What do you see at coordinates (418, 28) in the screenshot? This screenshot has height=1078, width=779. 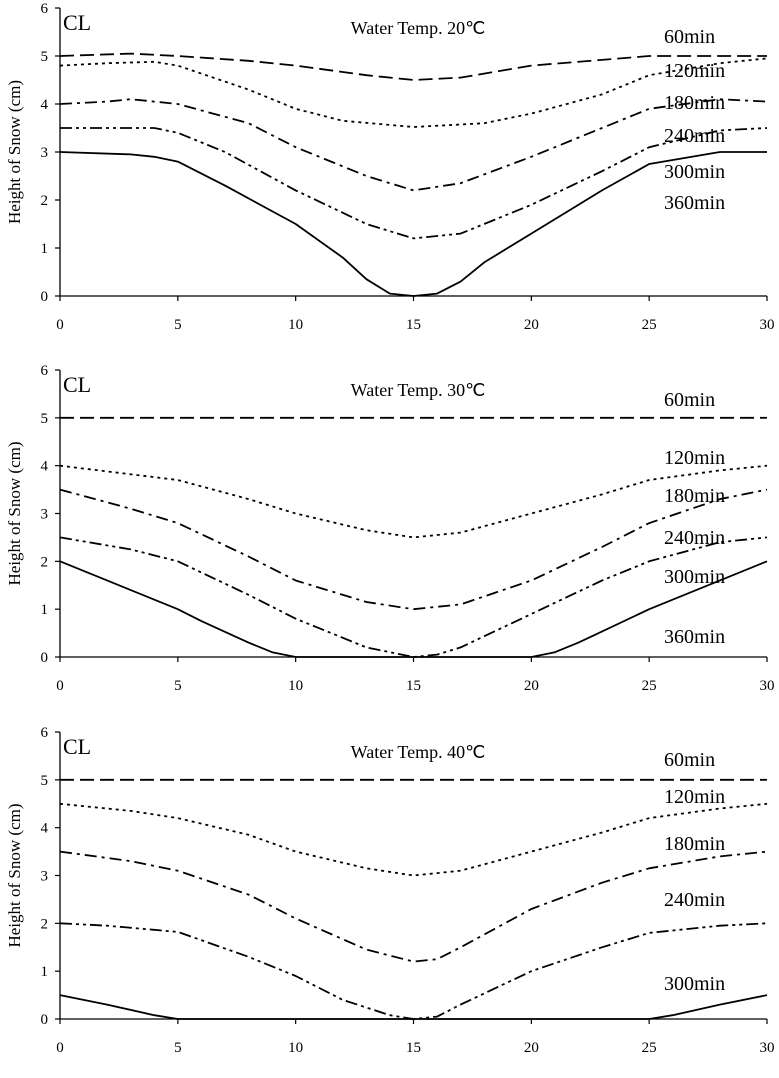 I see `chart-title: Water Temp. 20℃` at bounding box center [418, 28].